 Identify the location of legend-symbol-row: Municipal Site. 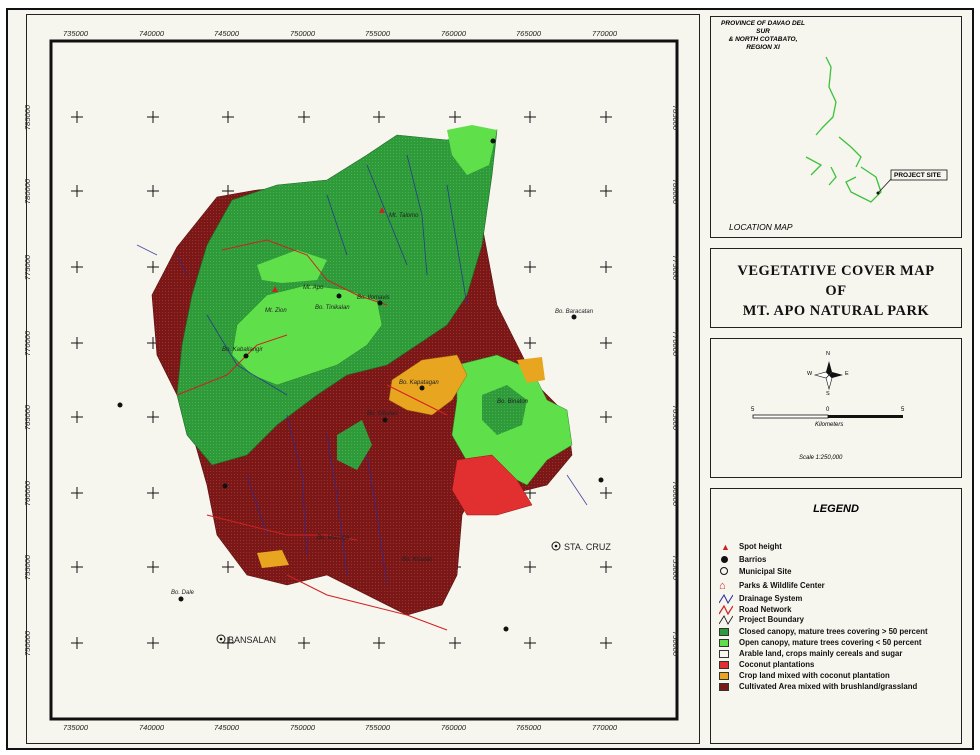
(755, 571).